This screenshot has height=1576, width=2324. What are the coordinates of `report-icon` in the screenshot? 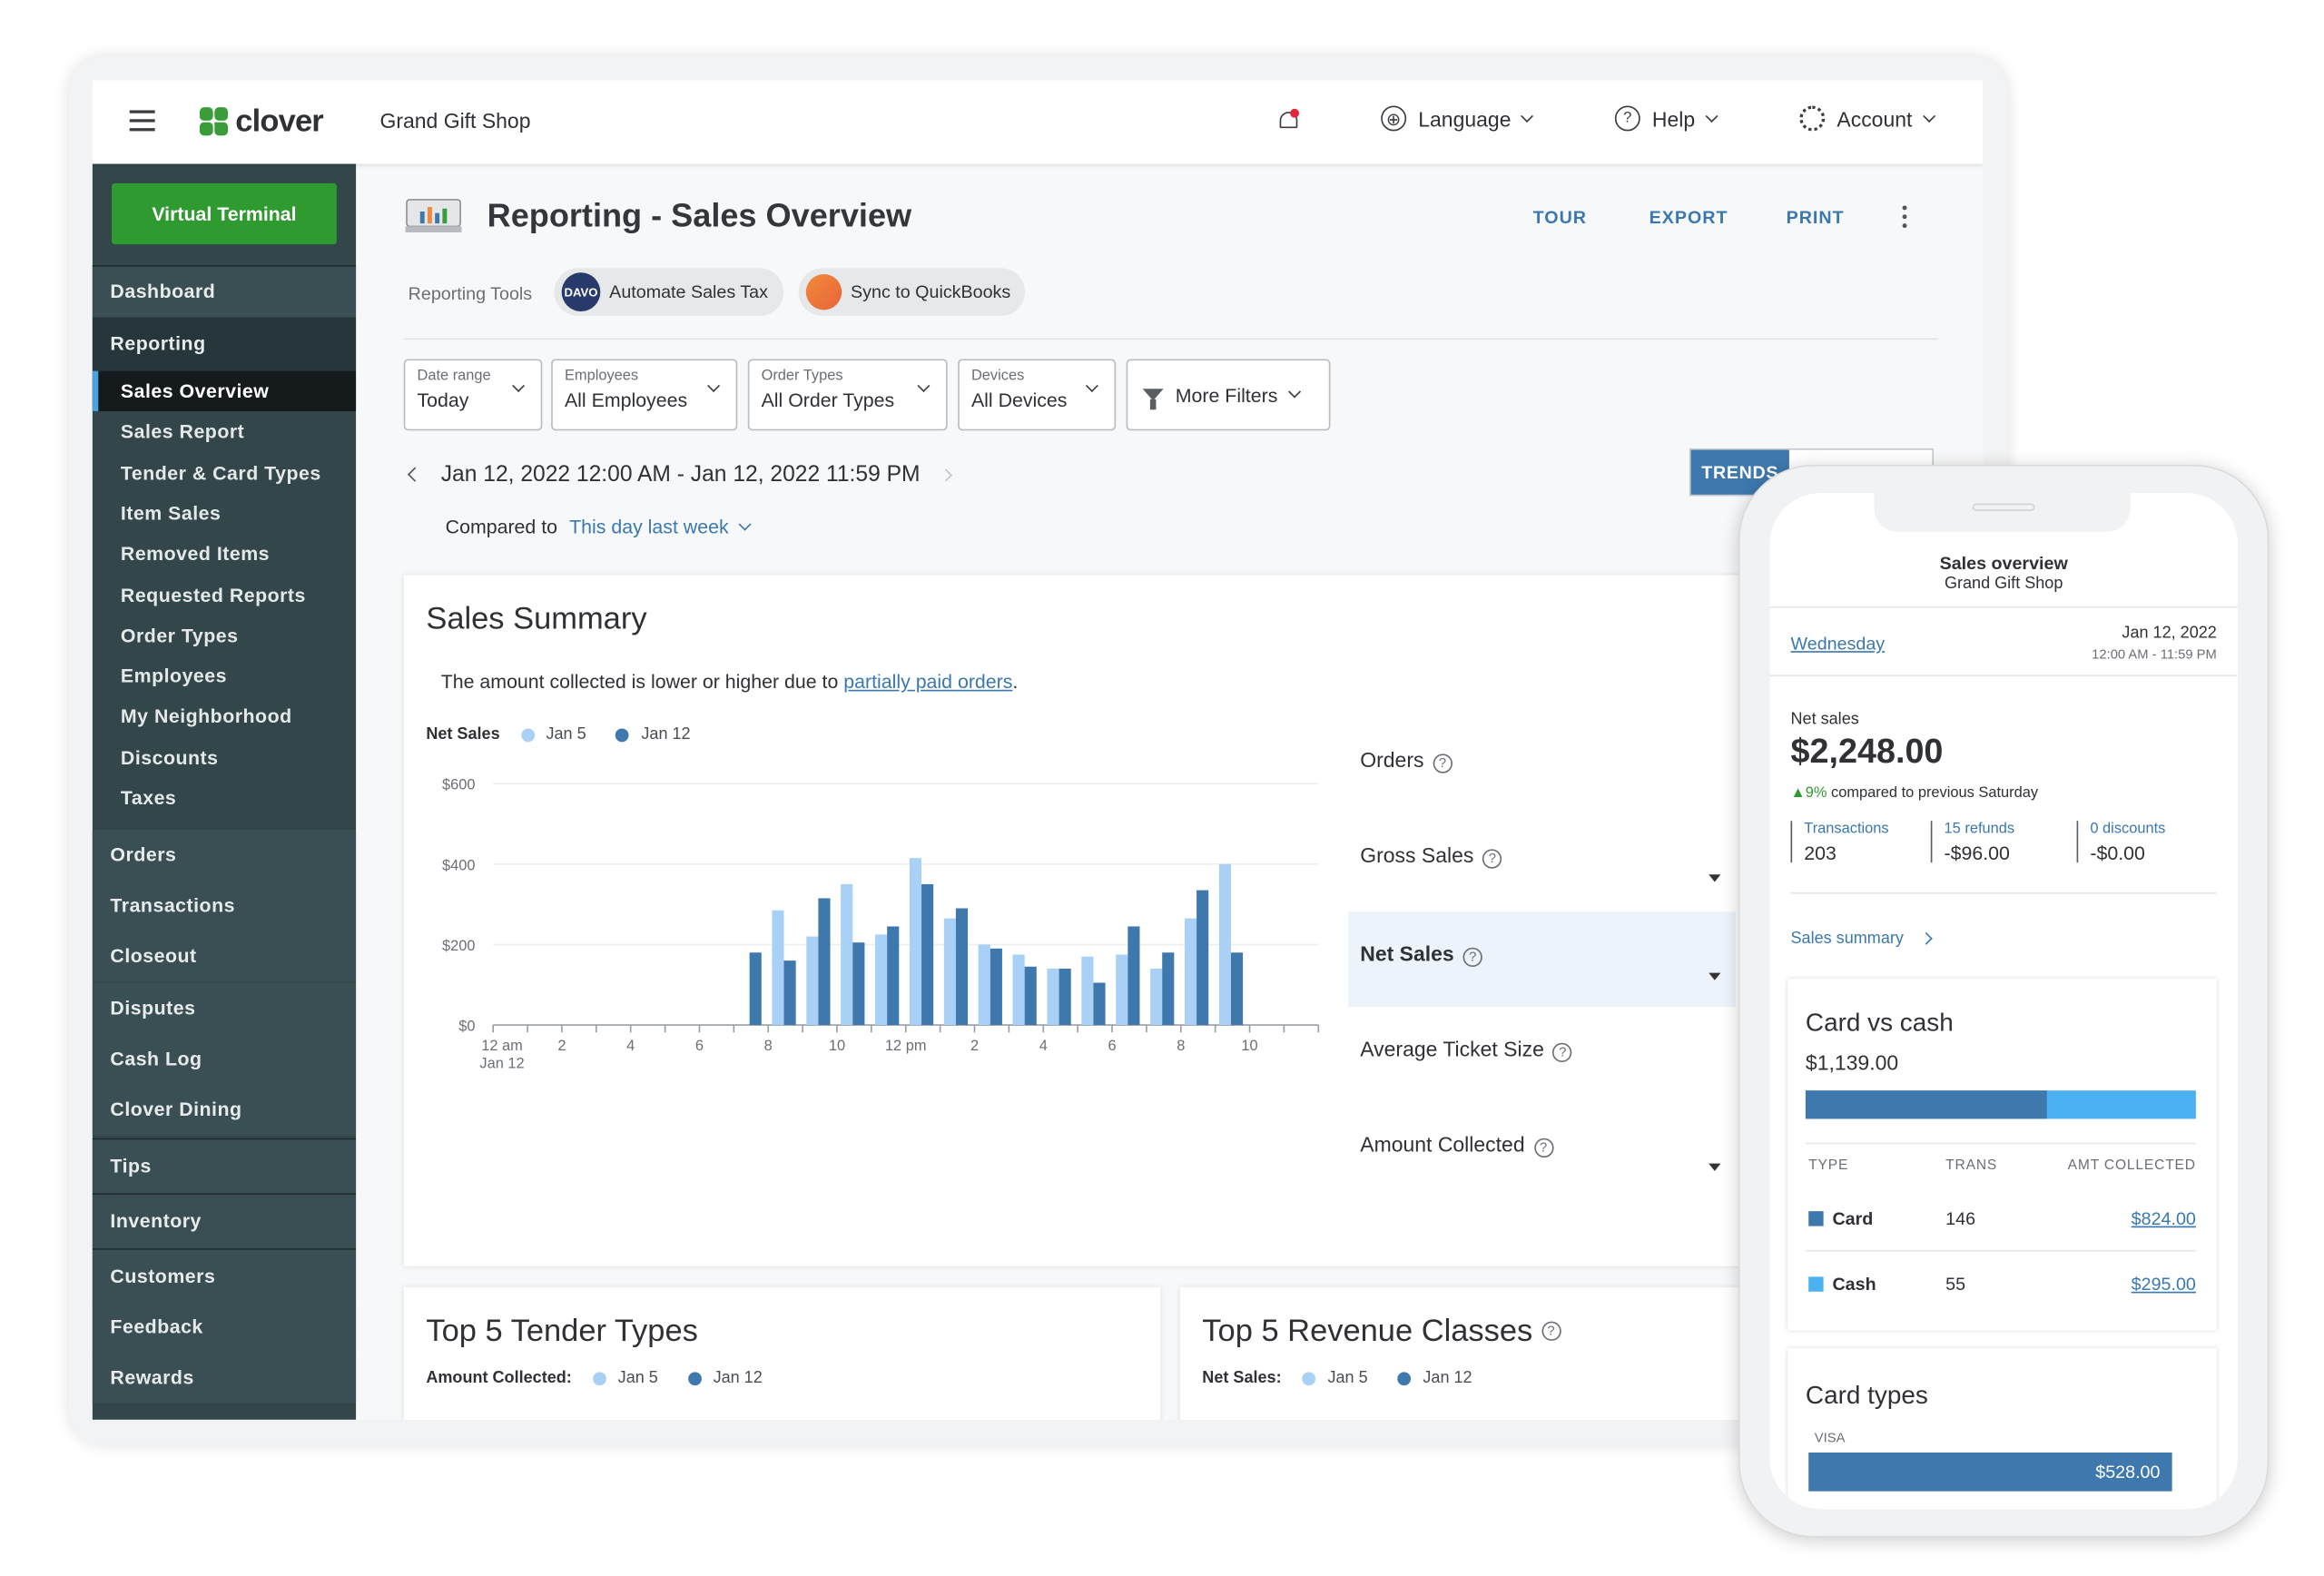 It's located at (433, 216).